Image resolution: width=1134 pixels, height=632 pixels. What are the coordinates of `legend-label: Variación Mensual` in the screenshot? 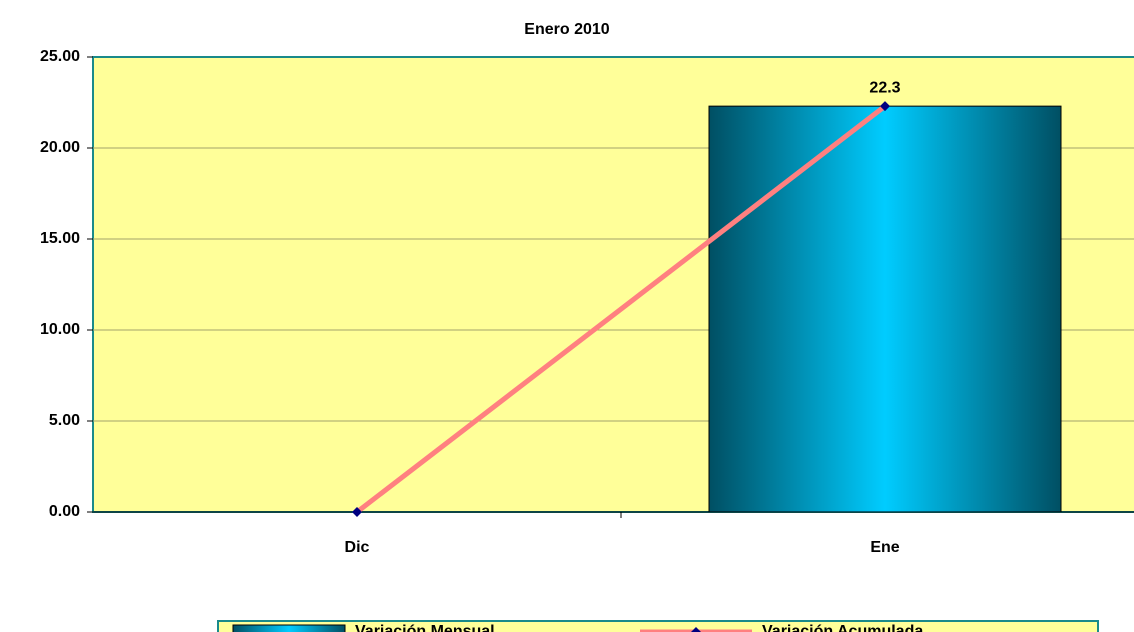 It's located at (425, 627).